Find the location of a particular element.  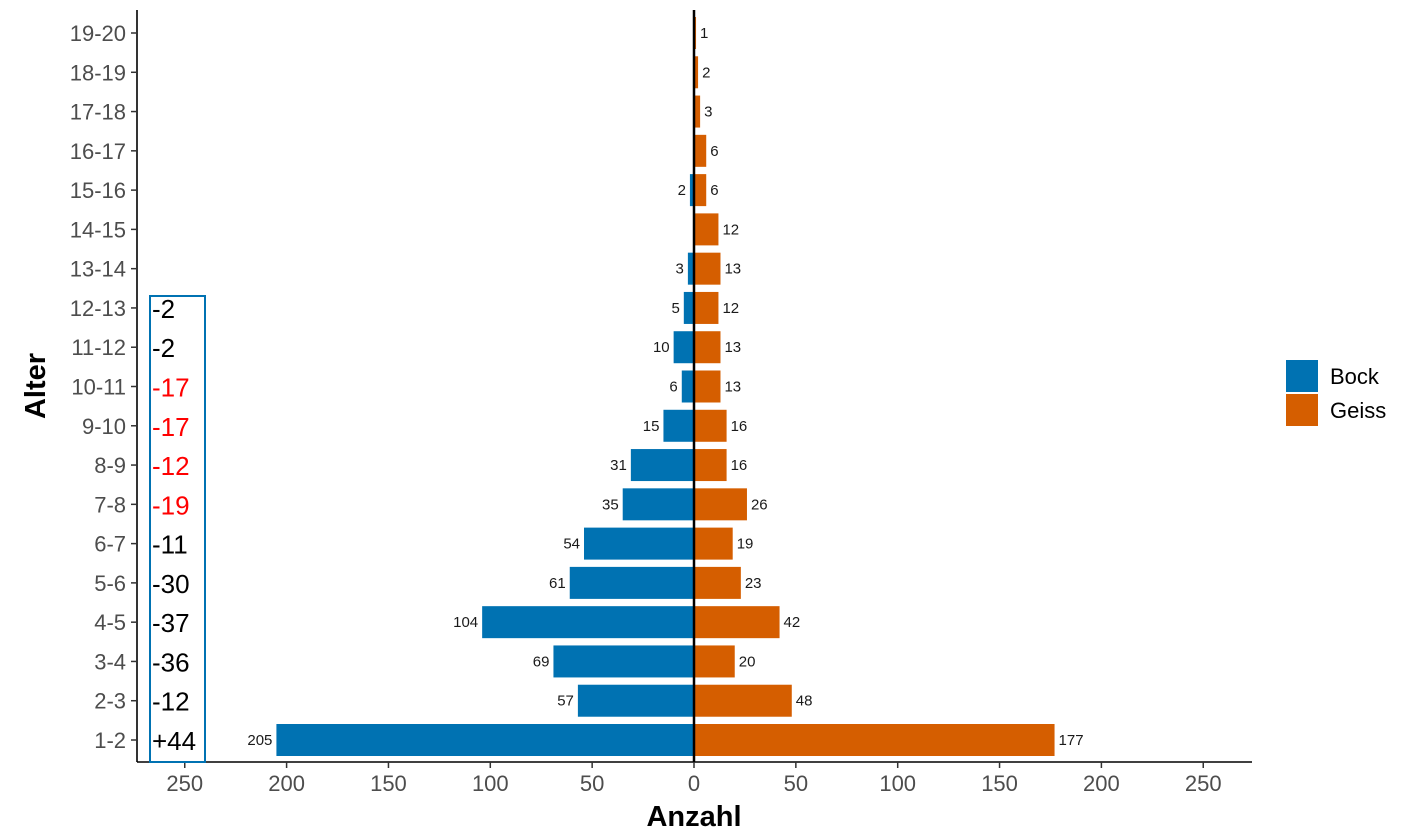

y-tick-label: 16-17 is located at coordinates (98, 151).